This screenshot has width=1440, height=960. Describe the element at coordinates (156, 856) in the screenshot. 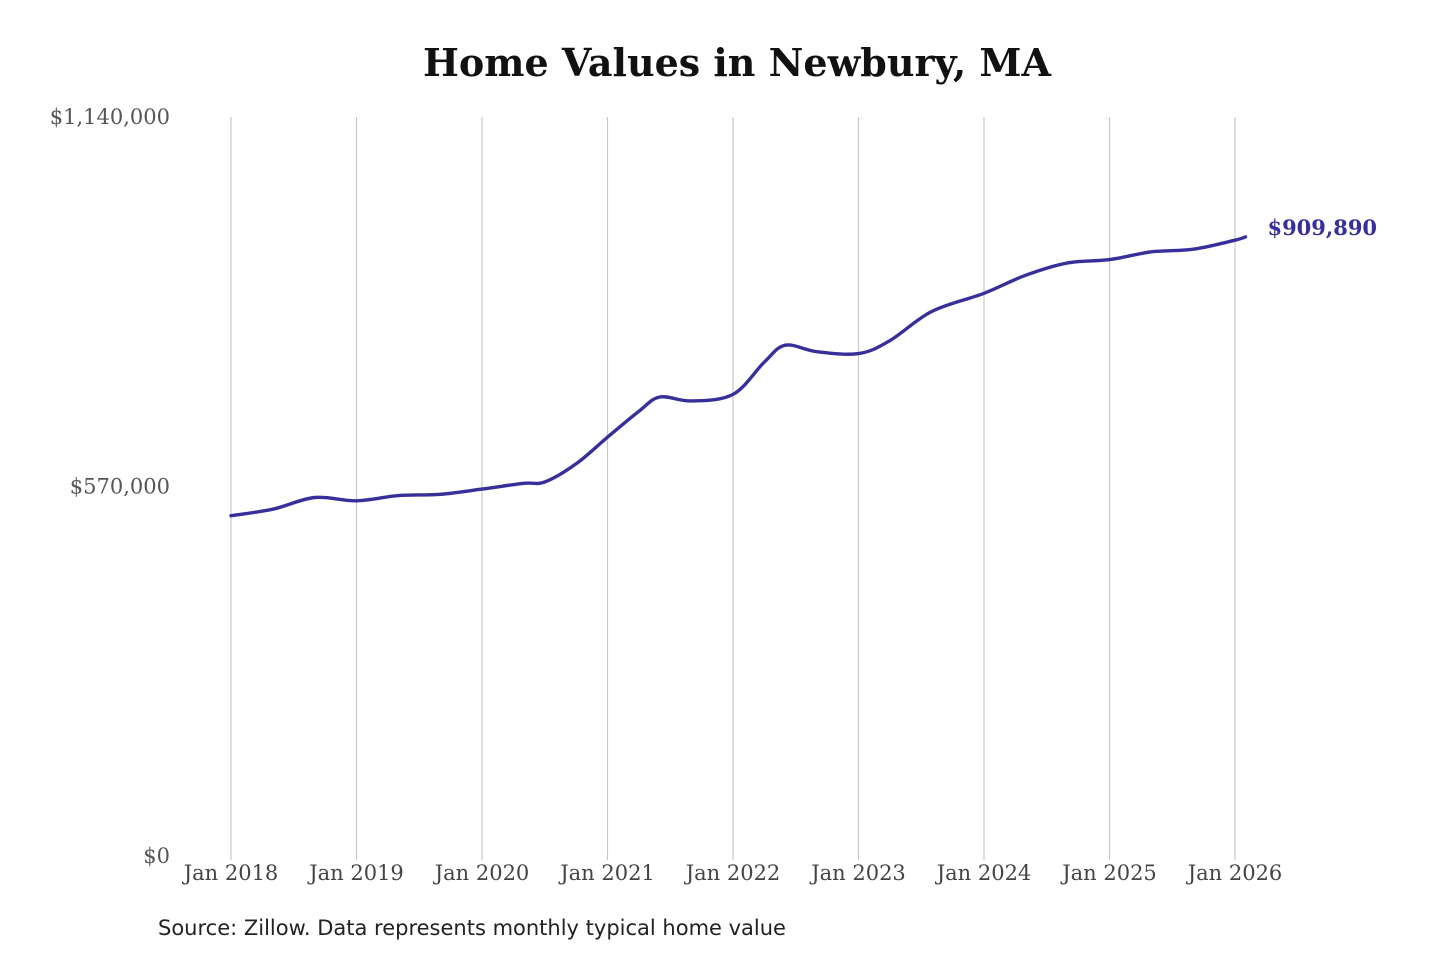

I see `y-tick-label: $0` at that location.